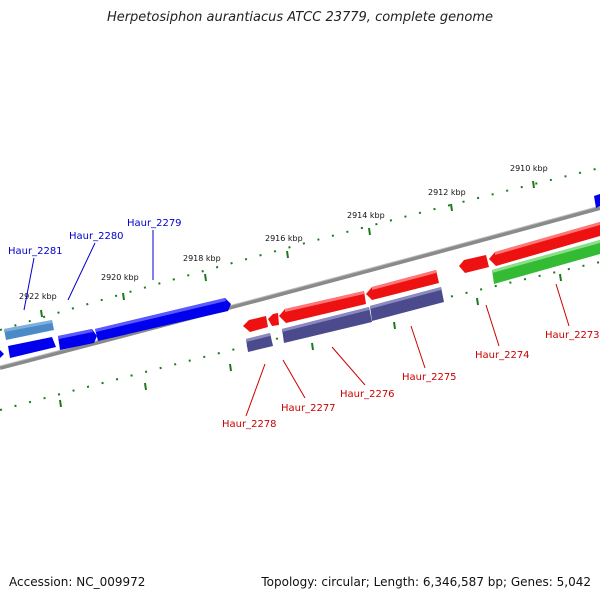  What do you see at coordinates (32, 347) in the screenshot?
I see `gene-blue-small` at bounding box center [32, 347].